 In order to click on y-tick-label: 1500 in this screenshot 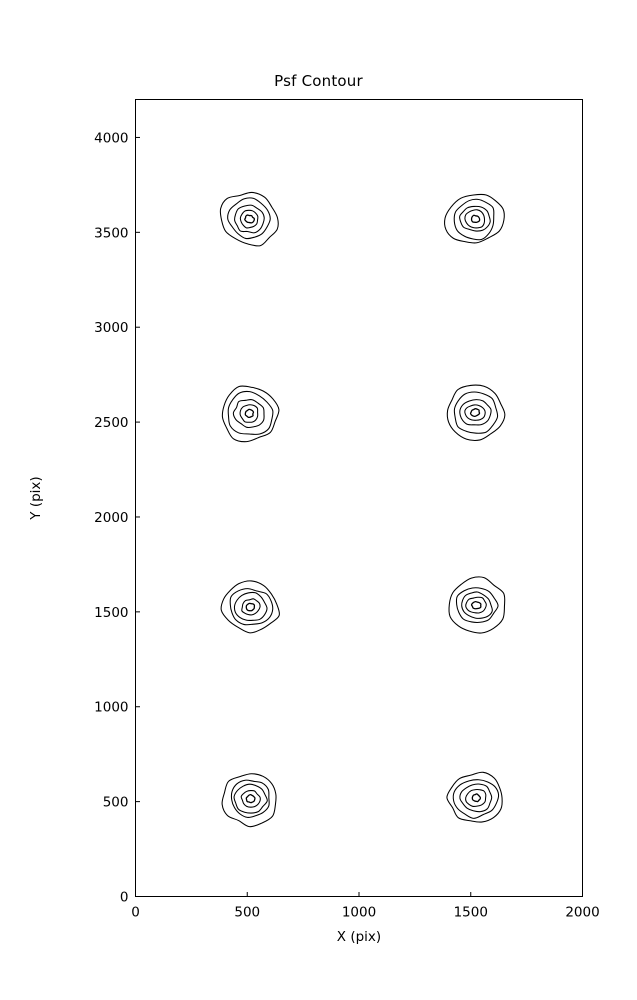, I will do `click(111, 613)`.